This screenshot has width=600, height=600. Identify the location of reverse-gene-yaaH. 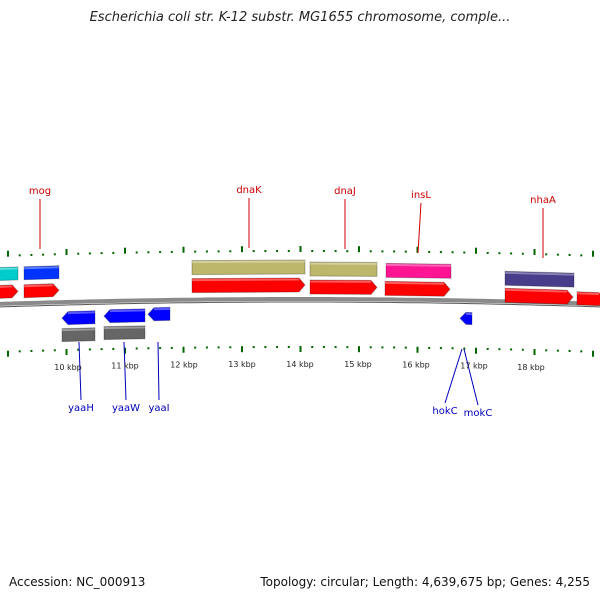
(78, 318).